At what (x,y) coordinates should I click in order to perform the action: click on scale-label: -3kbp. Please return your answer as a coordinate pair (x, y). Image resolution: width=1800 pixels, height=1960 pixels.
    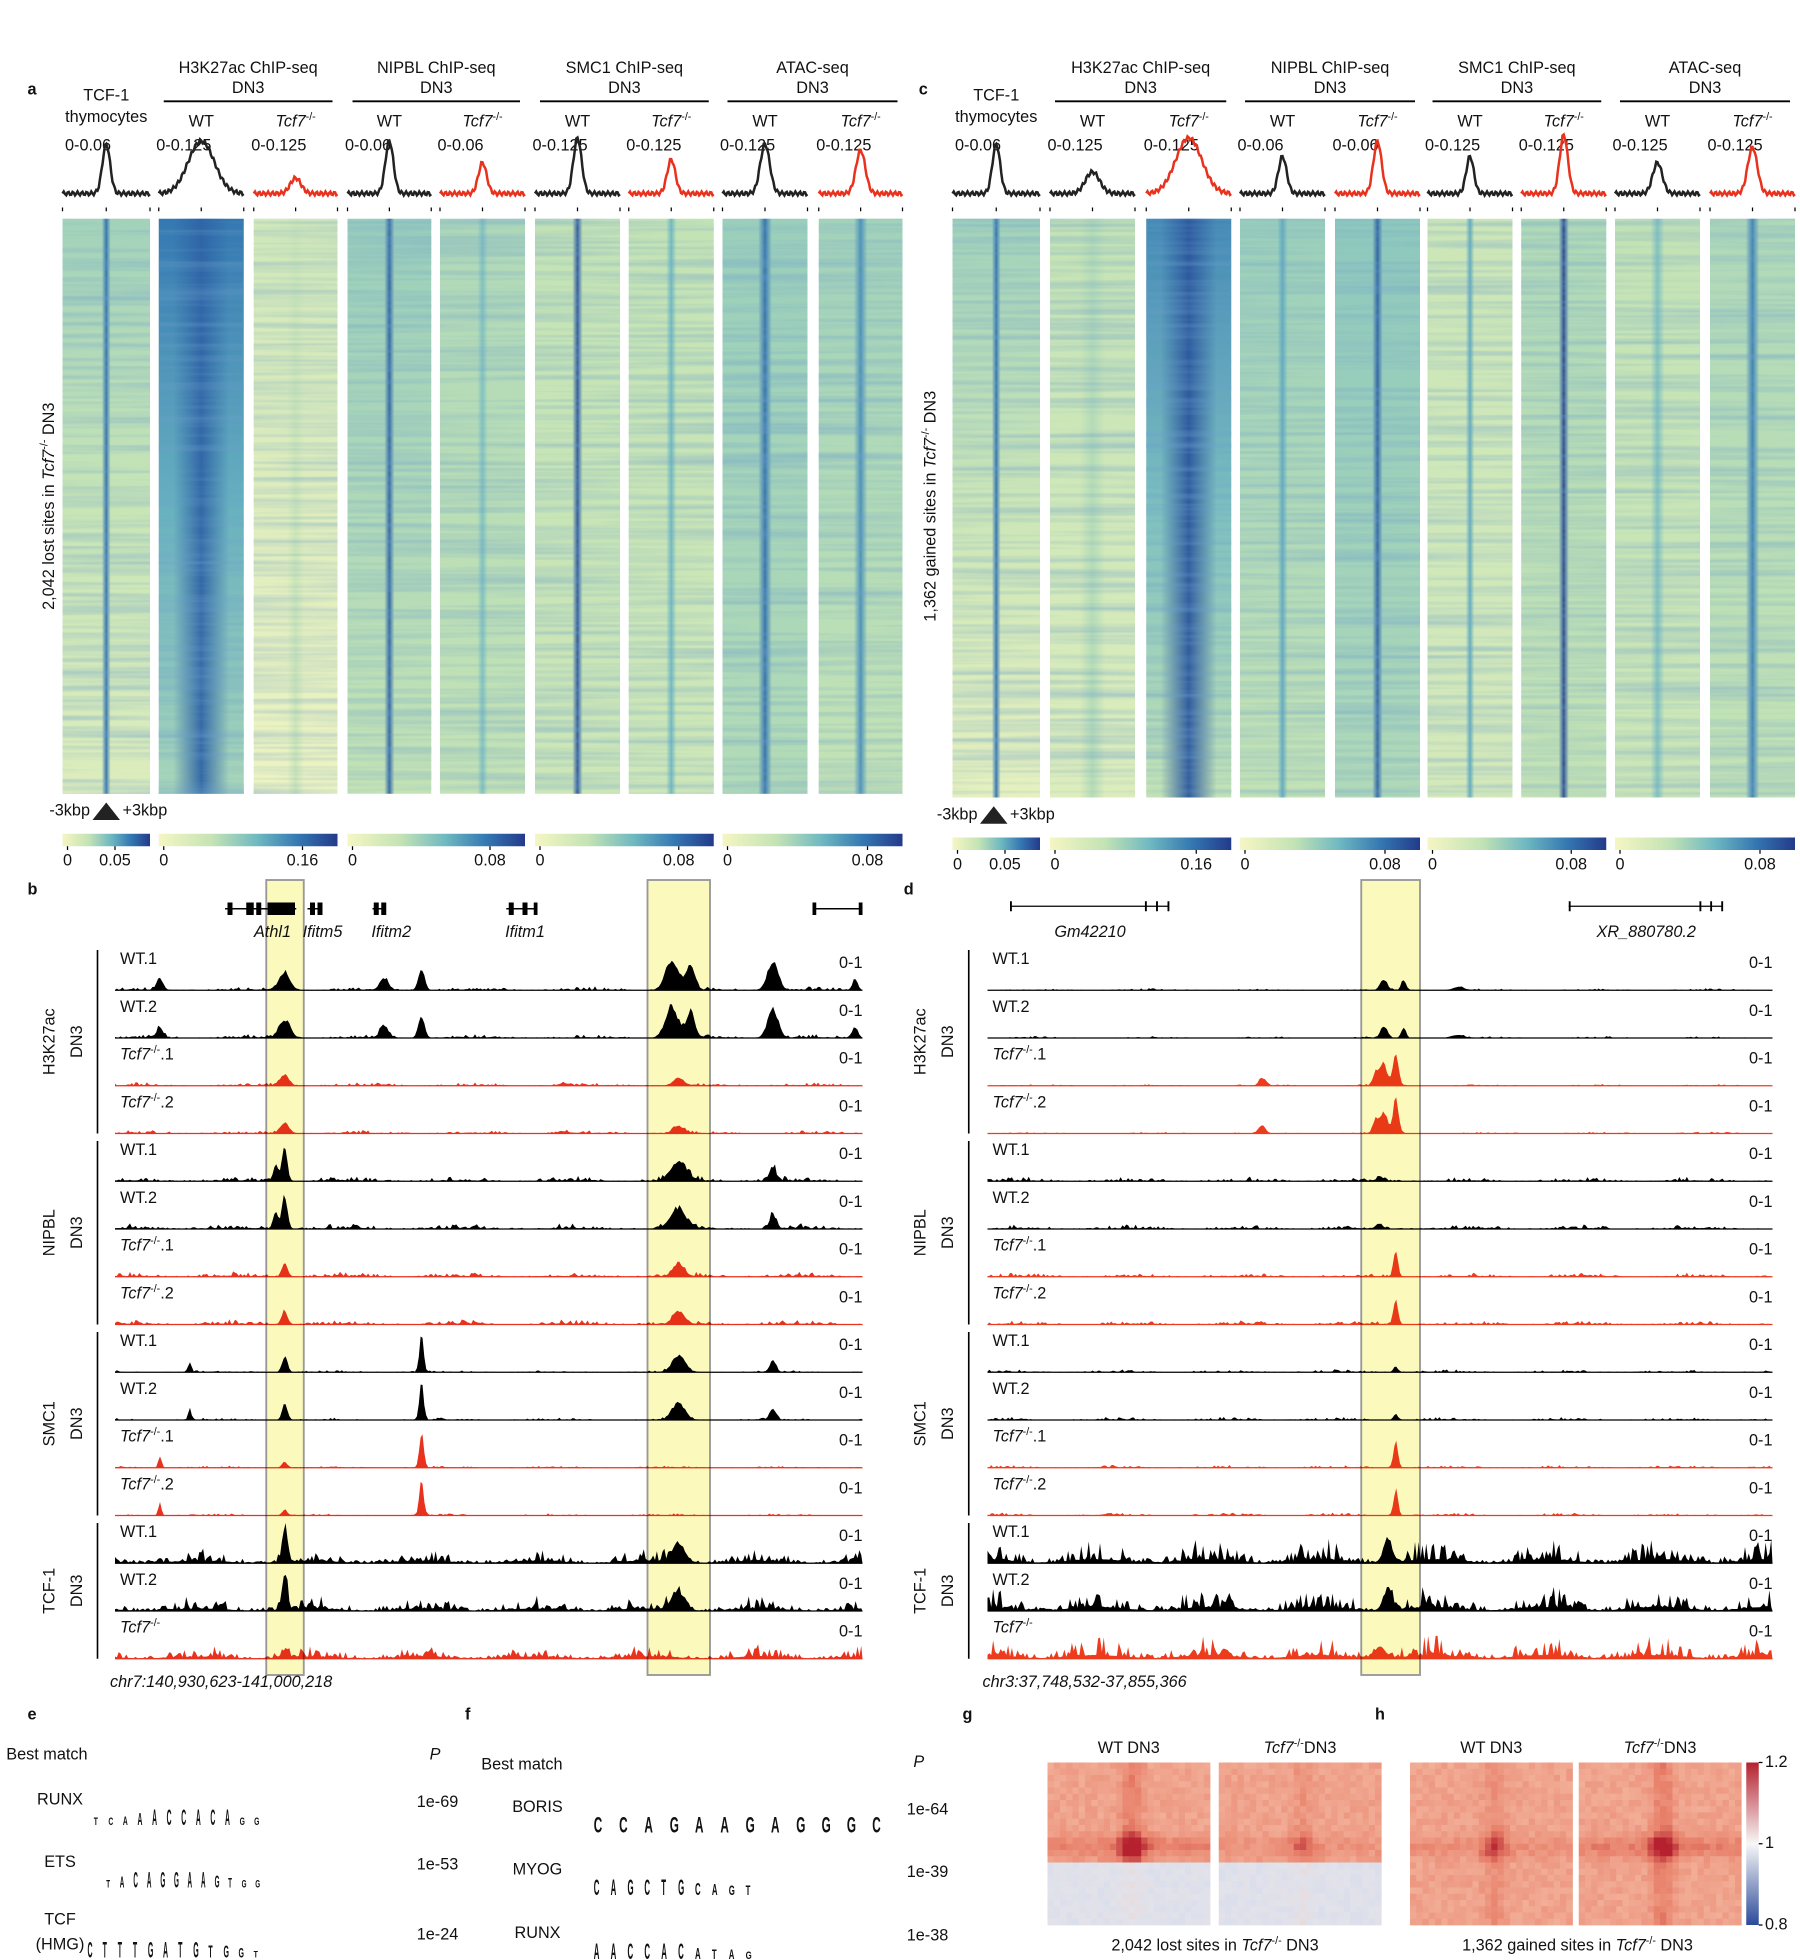
    Looking at the image, I should click on (957, 814).